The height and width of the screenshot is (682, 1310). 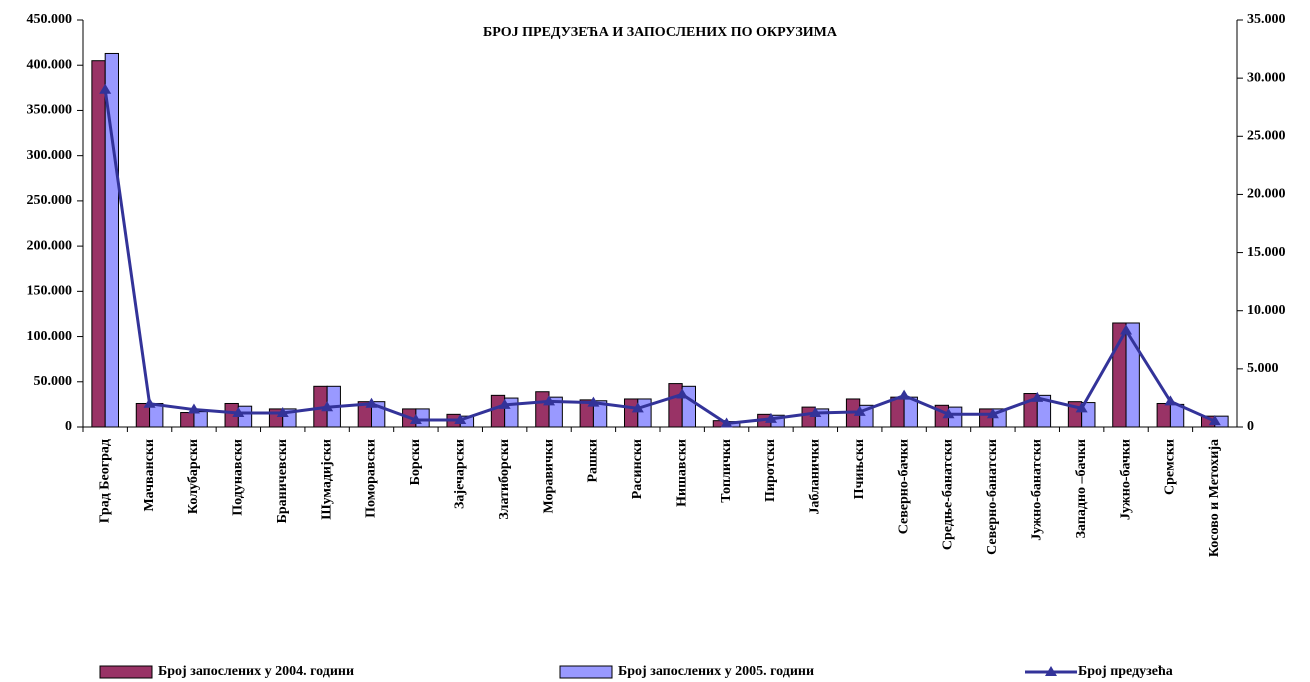 What do you see at coordinates (1214, 498) in the screenshot?
I see `x-tick-label: Косово и Метохија` at bounding box center [1214, 498].